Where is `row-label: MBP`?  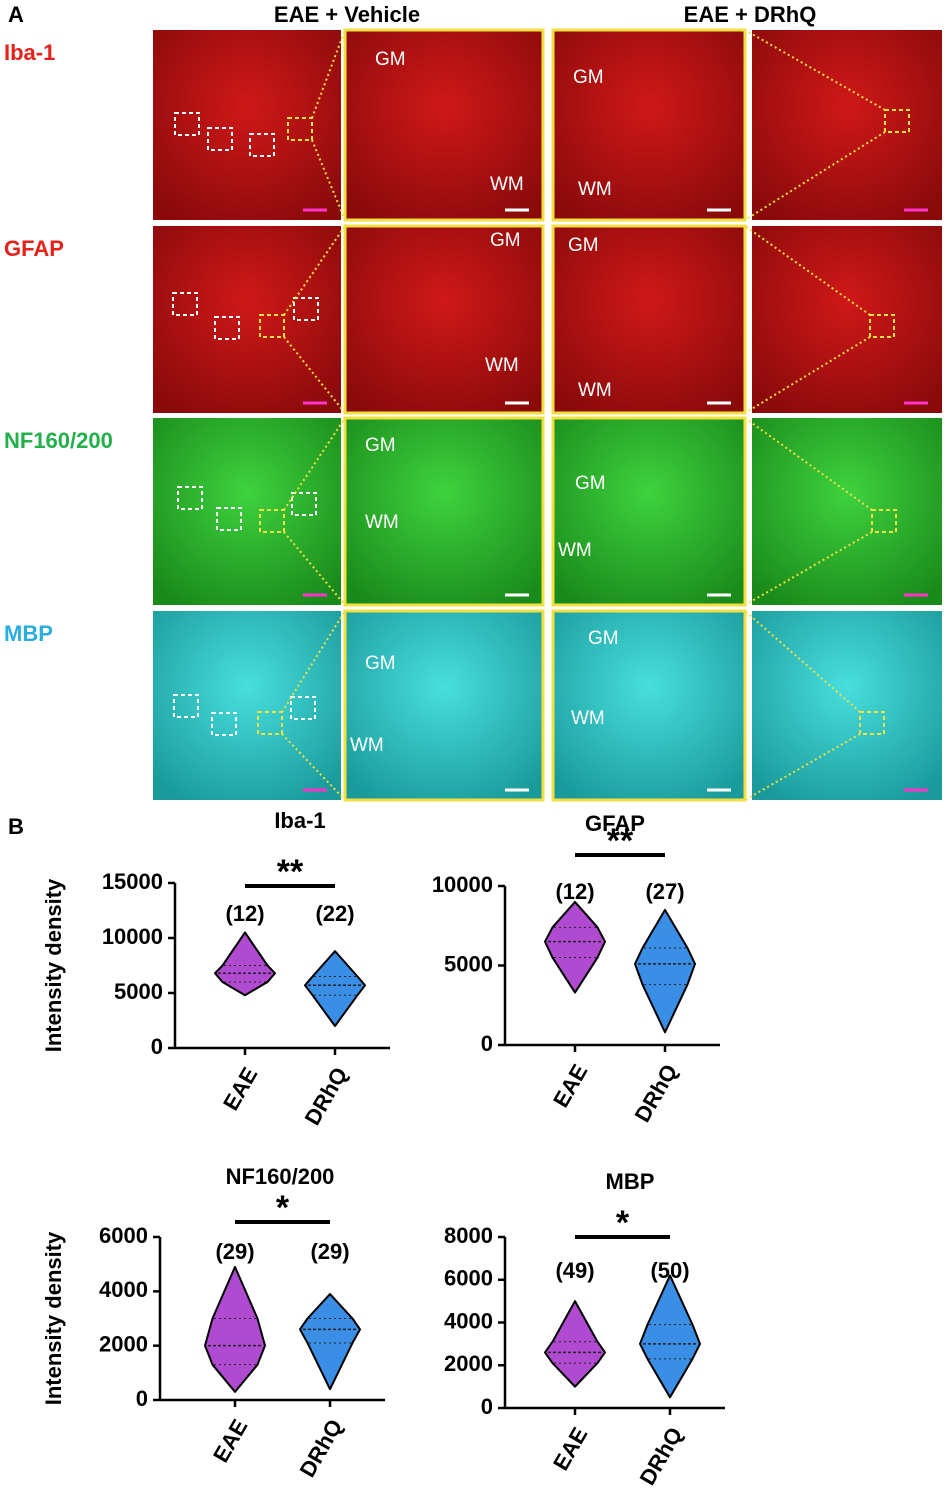 row-label: MBP is located at coordinates (28, 633).